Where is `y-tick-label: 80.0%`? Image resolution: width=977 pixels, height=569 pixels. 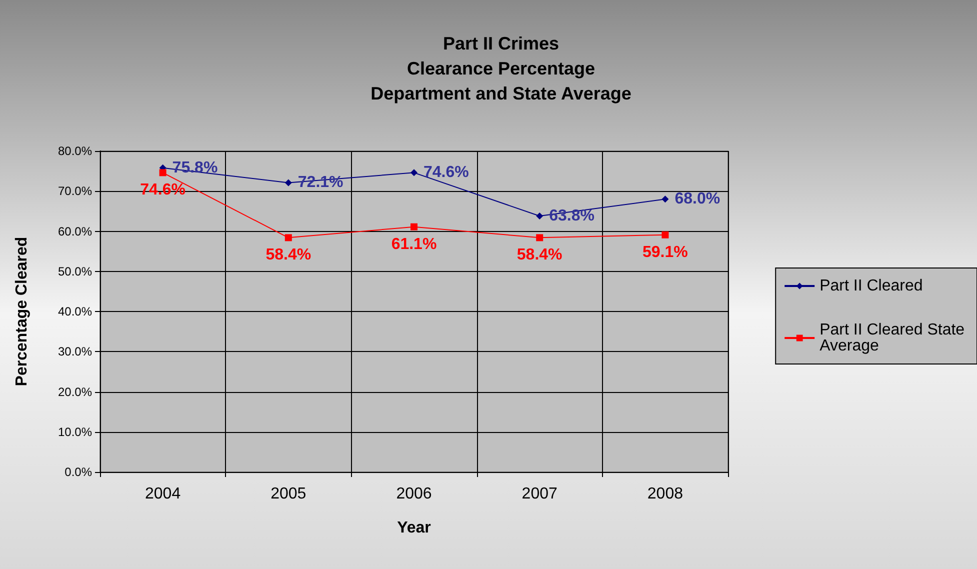
y-tick-label: 80.0% is located at coordinates (75, 151).